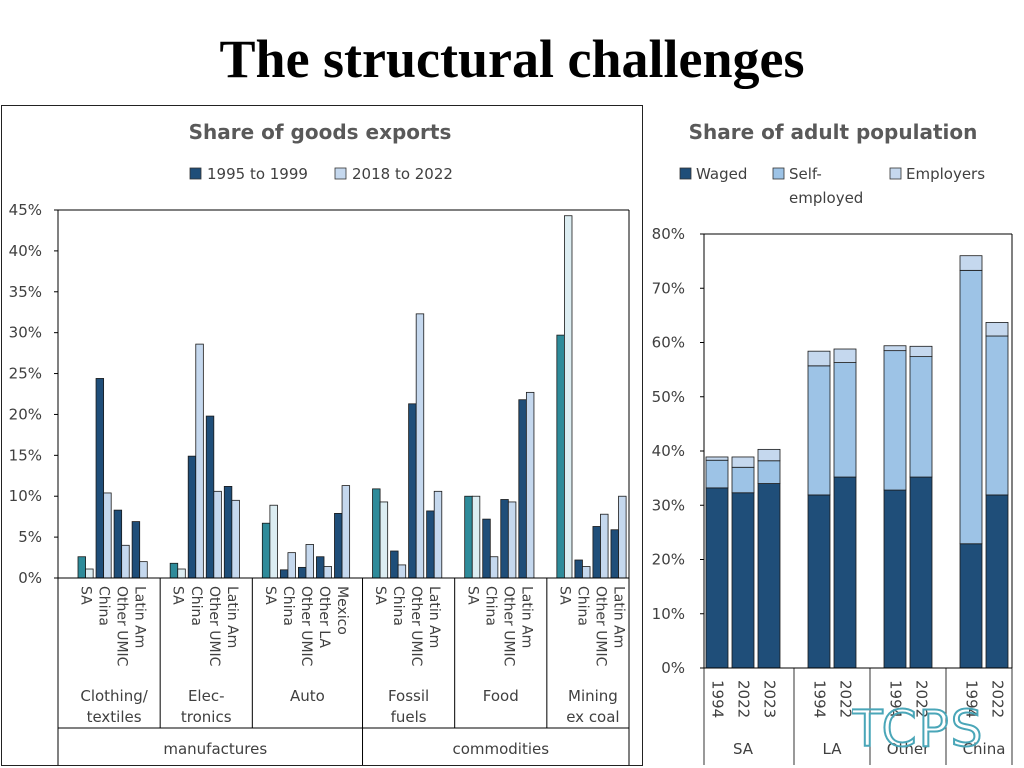  I want to click on x-tick-label: Other LA, so click(324, 617).